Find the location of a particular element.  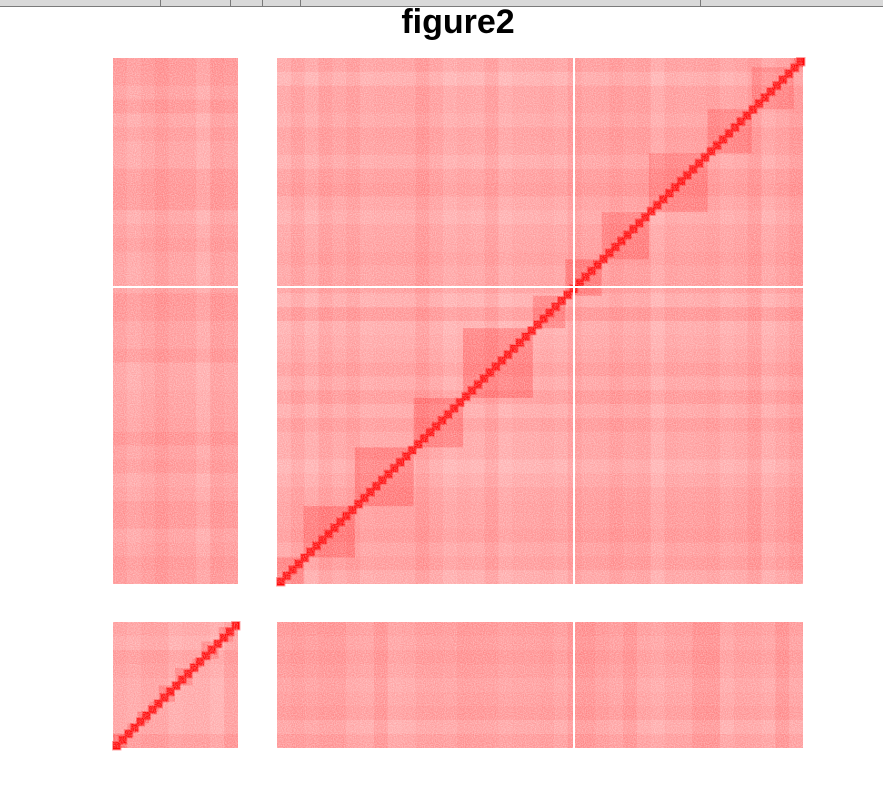

chart-title: figure2 is located at coordinates (458, 22).